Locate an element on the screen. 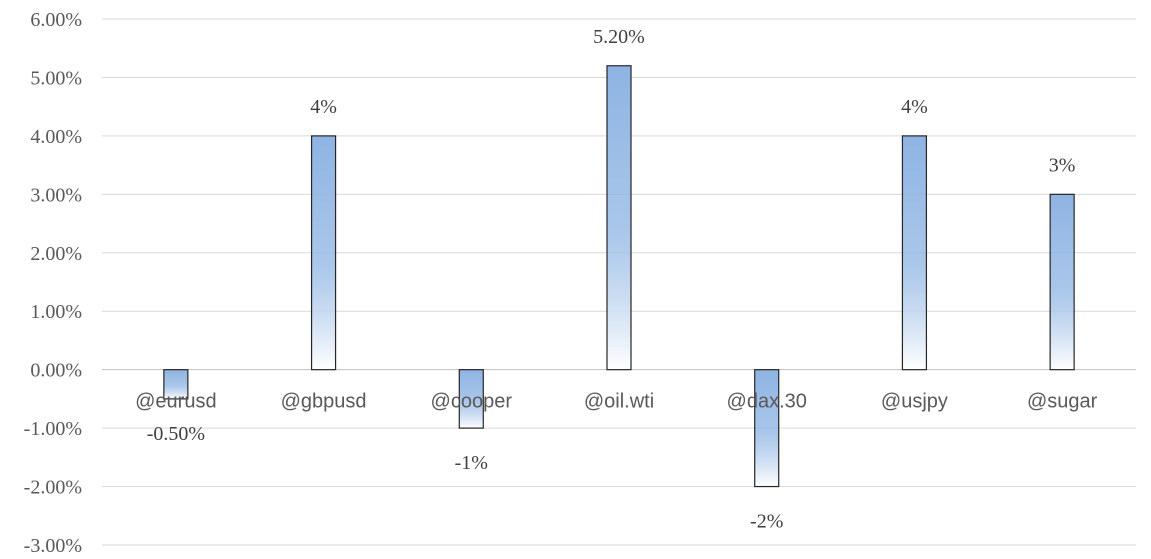 The height and width of the screenshot is (559, 1151). y-tick-label: 6.00% is located at coordinates (56, 20).